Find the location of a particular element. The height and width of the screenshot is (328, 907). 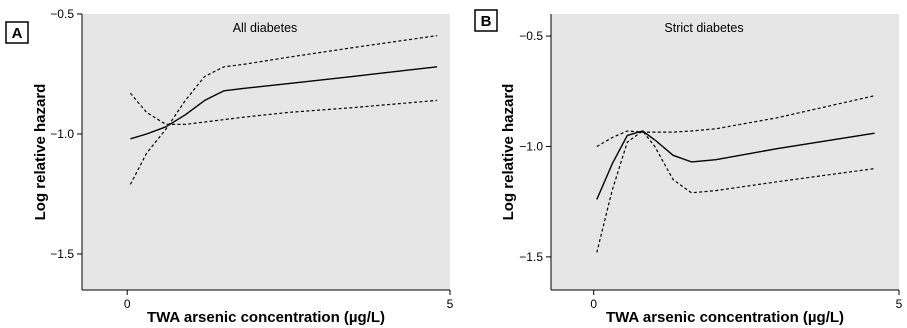

chart-title-a: All diabetes is located at coordinates (265, 28).